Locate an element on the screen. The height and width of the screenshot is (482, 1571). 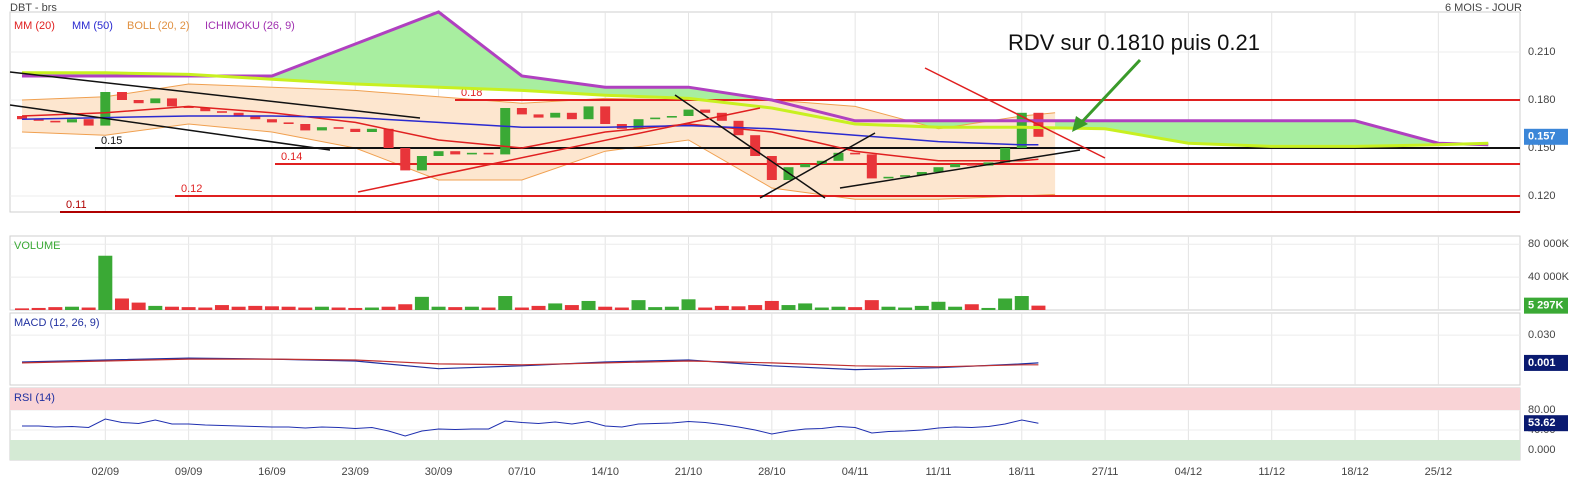
overbought-zone is located at coordinates (765, 399).